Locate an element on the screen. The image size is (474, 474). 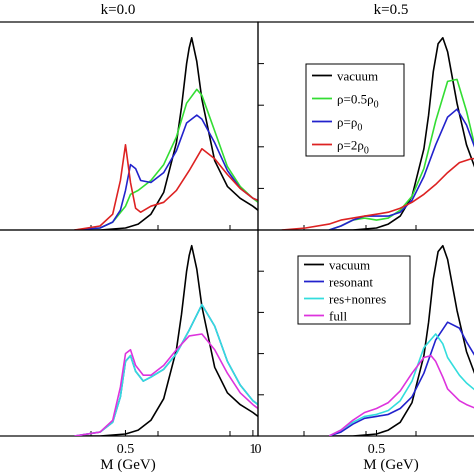
legend-label: ρ=ρ0 is located at coordinates (349, 124).